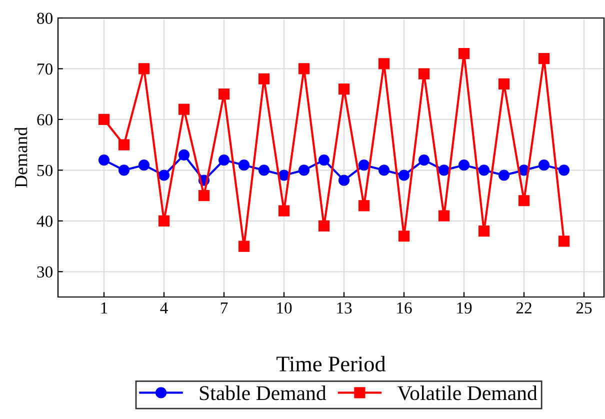  Describe the element at coordinates (45, 272) in the screenshot. I see `y-tick-label: 30` at that location.